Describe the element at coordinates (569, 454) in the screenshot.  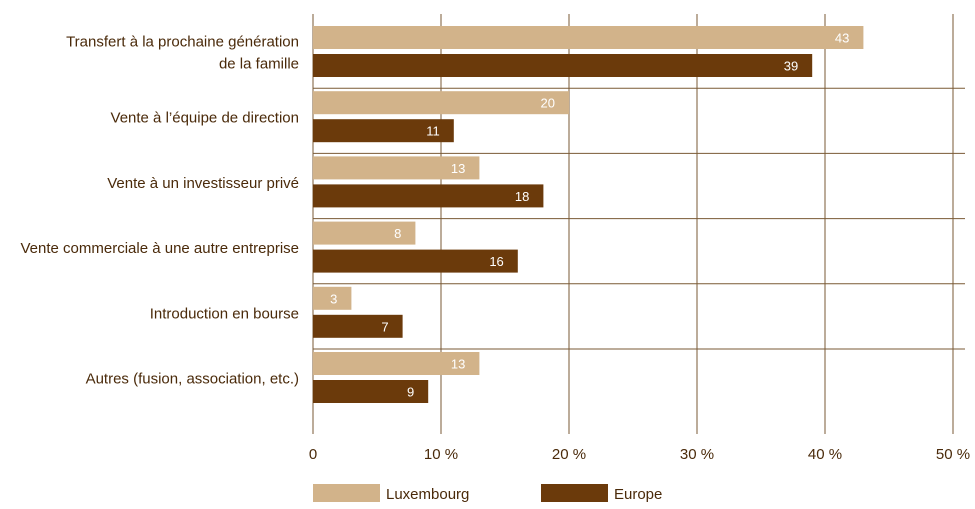
I see `x-tick-label: 20 %` at that location.